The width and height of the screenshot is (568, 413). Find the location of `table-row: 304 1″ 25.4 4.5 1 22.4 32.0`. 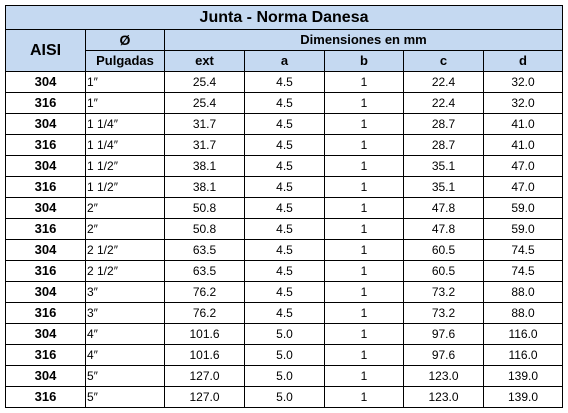

table-row: 304 1″ 25.4 4.5 1 22.4 32.0 is located at coordinates (284, 82).